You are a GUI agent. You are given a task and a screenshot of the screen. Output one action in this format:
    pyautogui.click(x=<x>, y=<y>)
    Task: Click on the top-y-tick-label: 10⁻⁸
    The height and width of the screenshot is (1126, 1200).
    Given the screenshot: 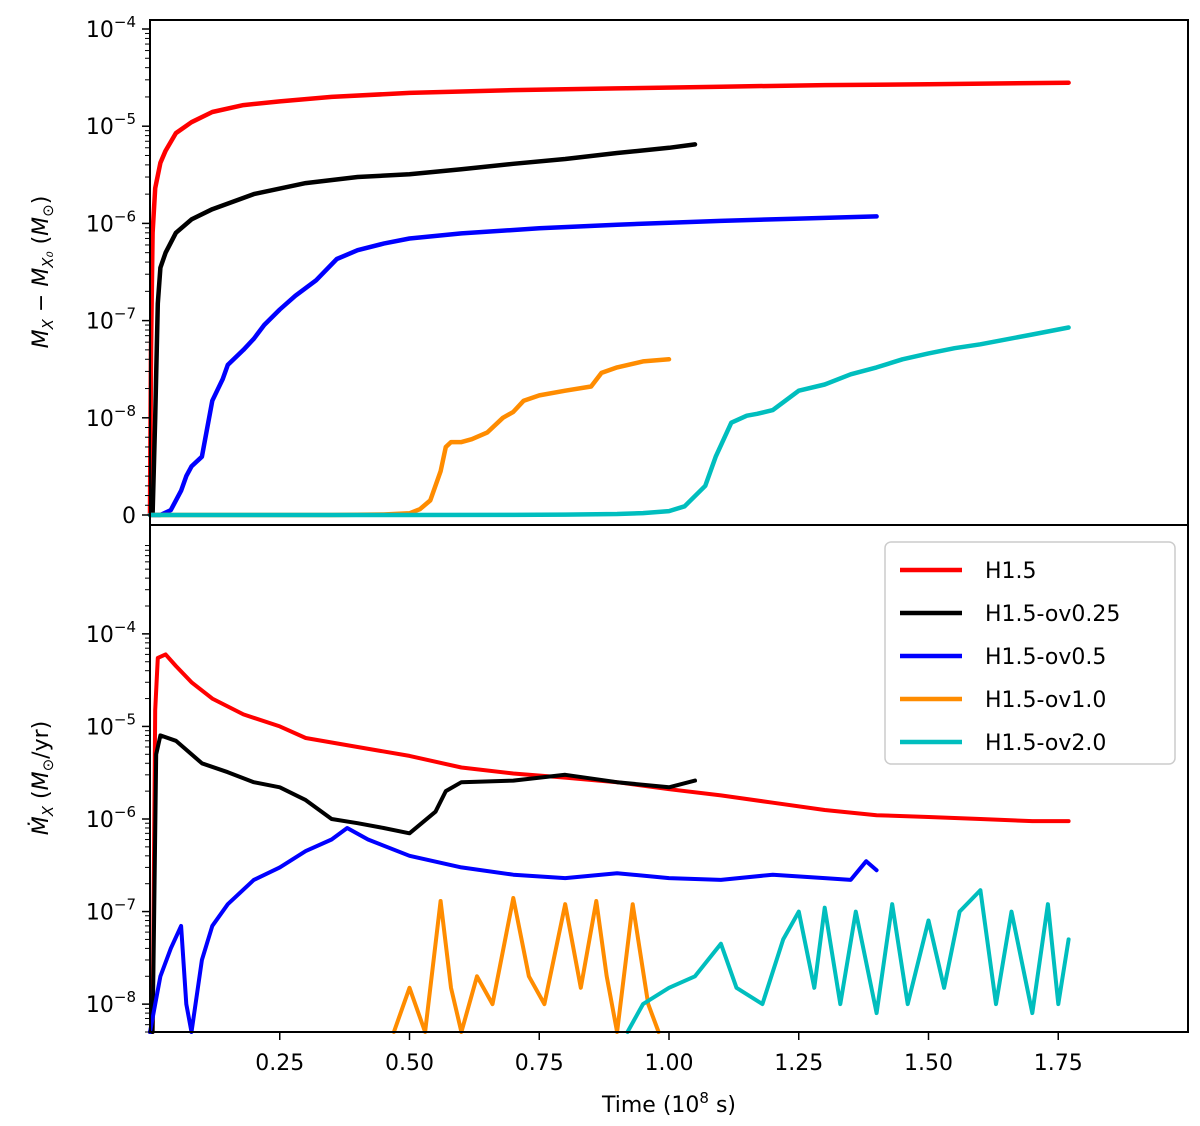 What is the action you would take?
    pyautogui.click(x=111, y=417)
    